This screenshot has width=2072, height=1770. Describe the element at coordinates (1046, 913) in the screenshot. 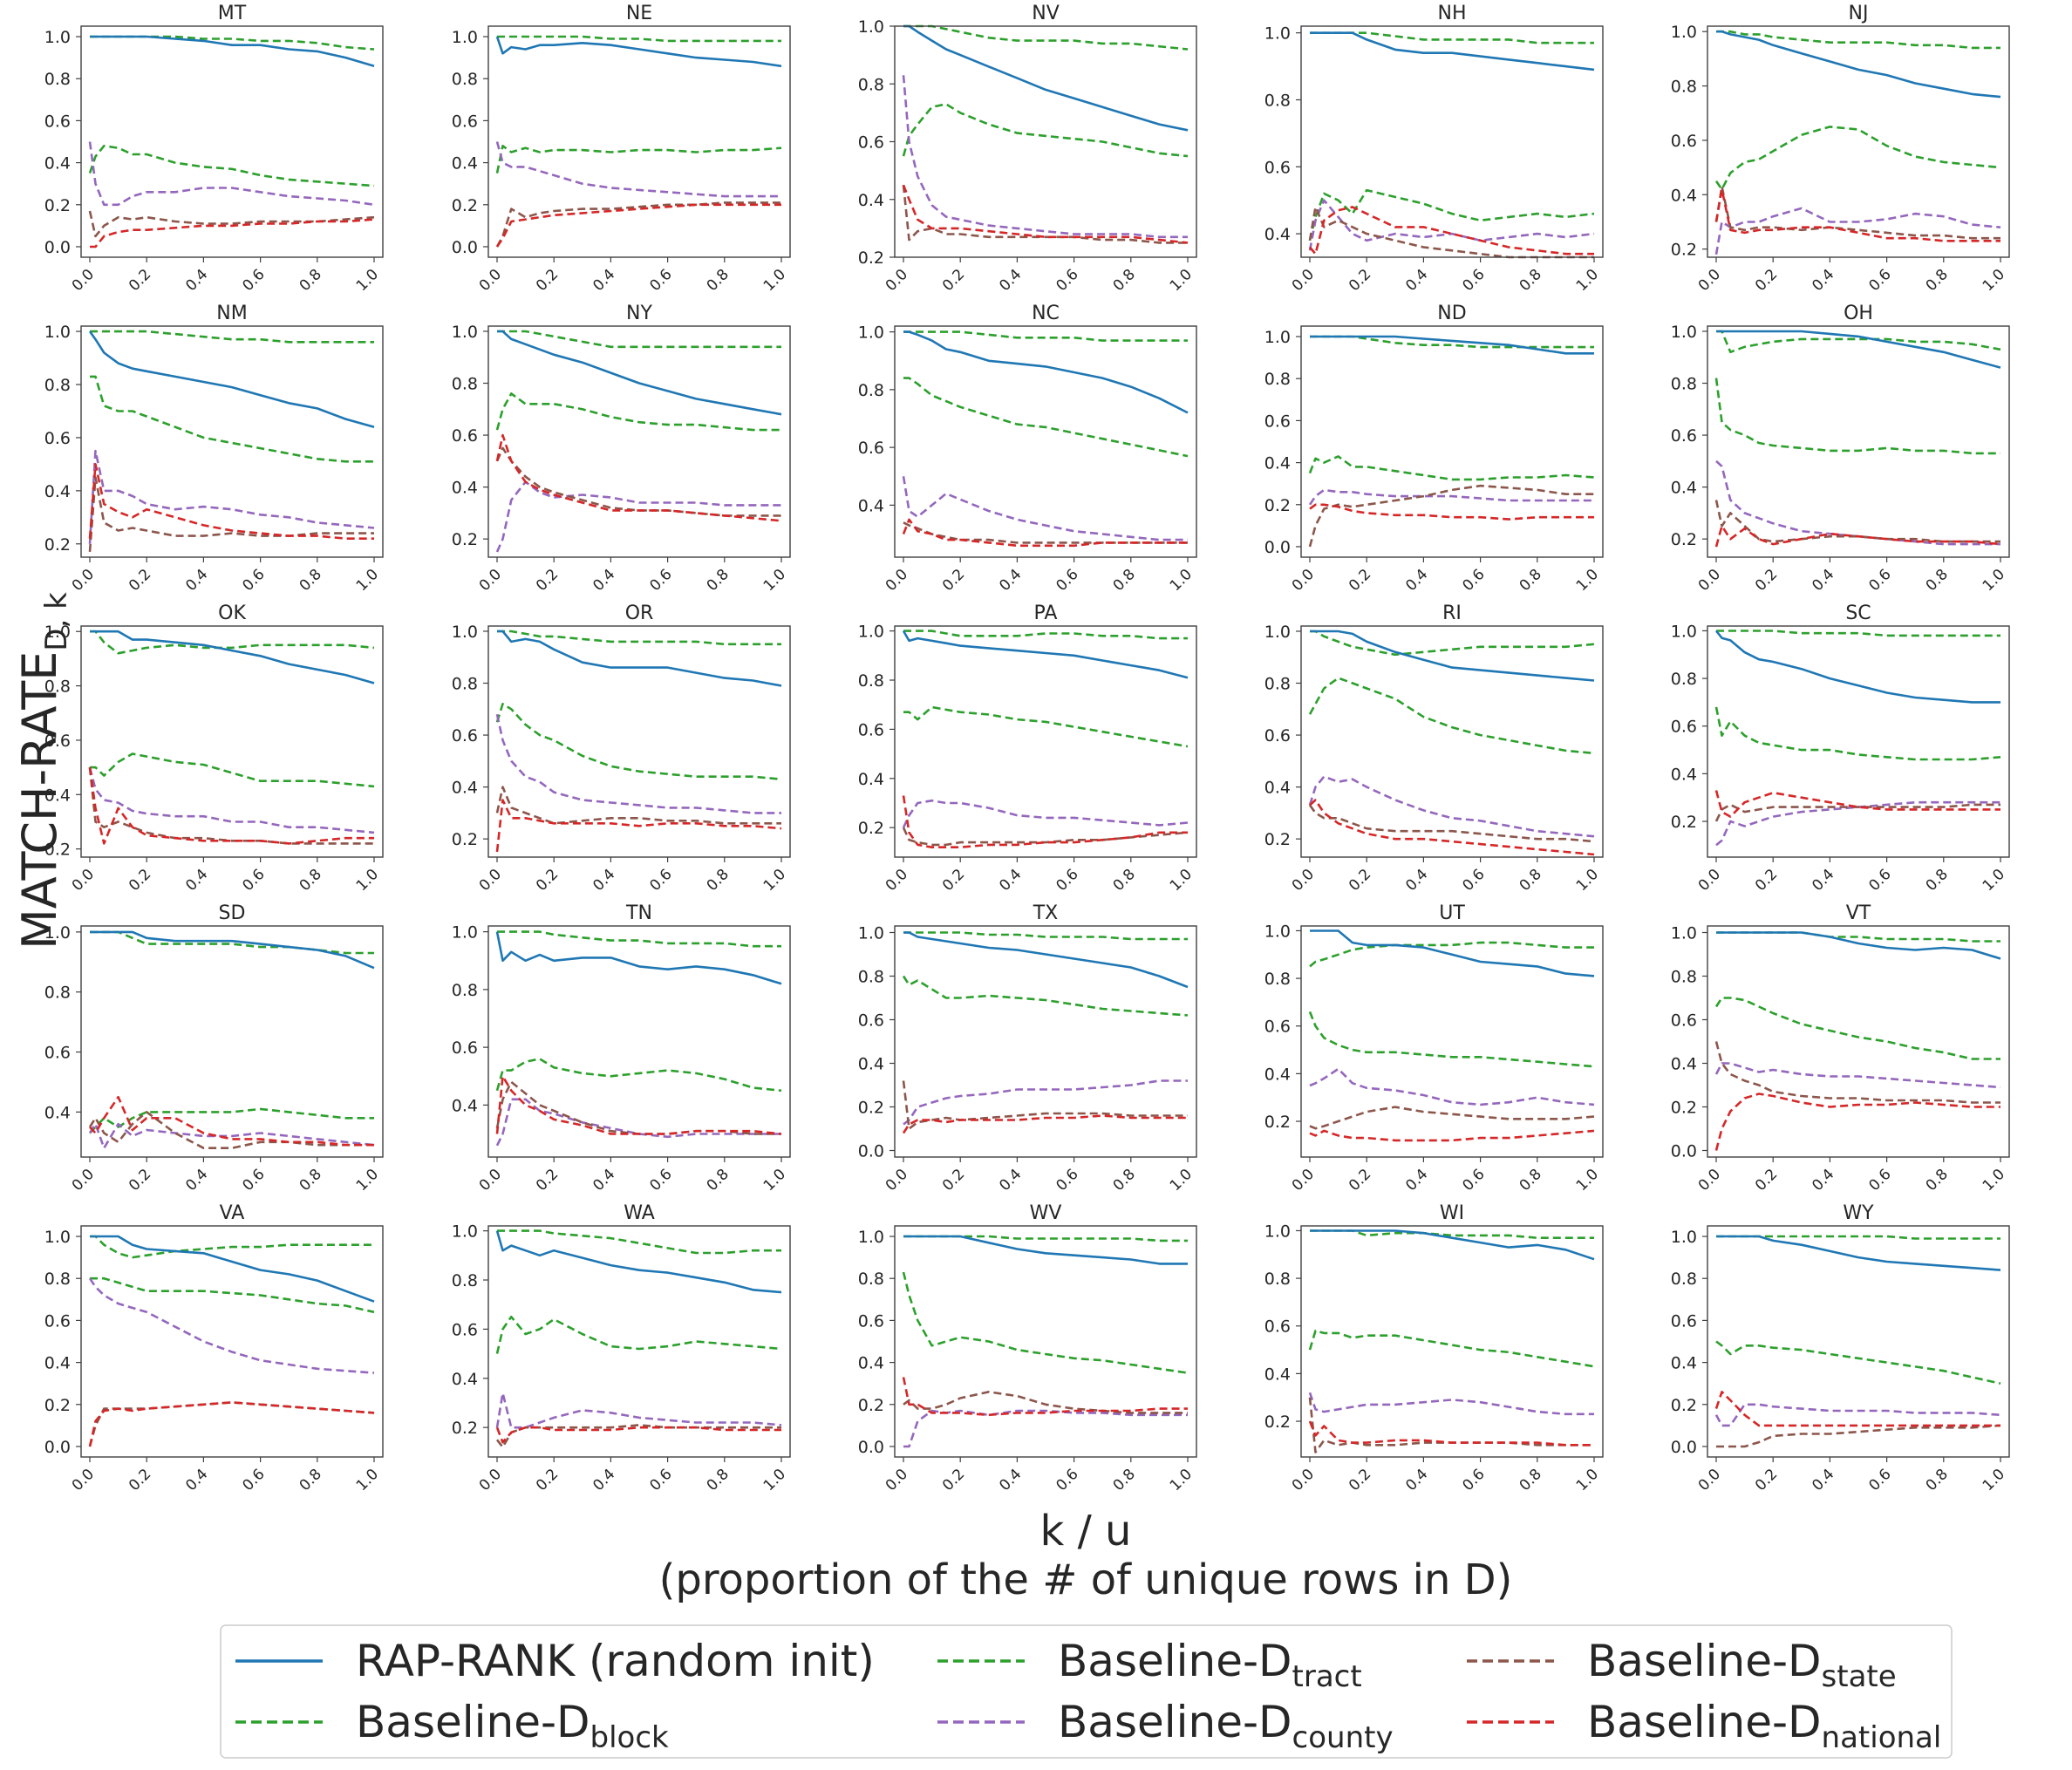

I see `panel-title: TX` at that location.